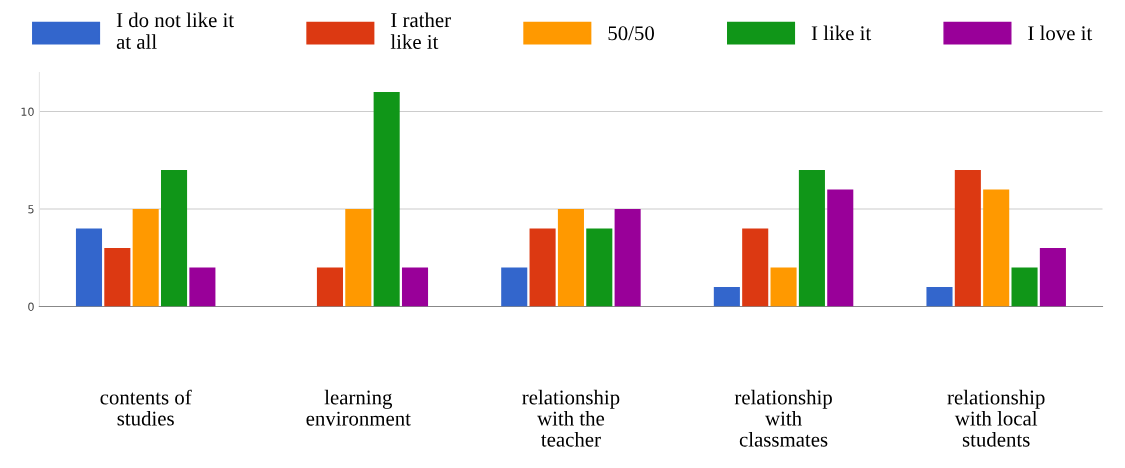 The width and height of the screenshot is (1125, 468). I want to click on x-tick-label: relationship with classmates, so click(783, 418).